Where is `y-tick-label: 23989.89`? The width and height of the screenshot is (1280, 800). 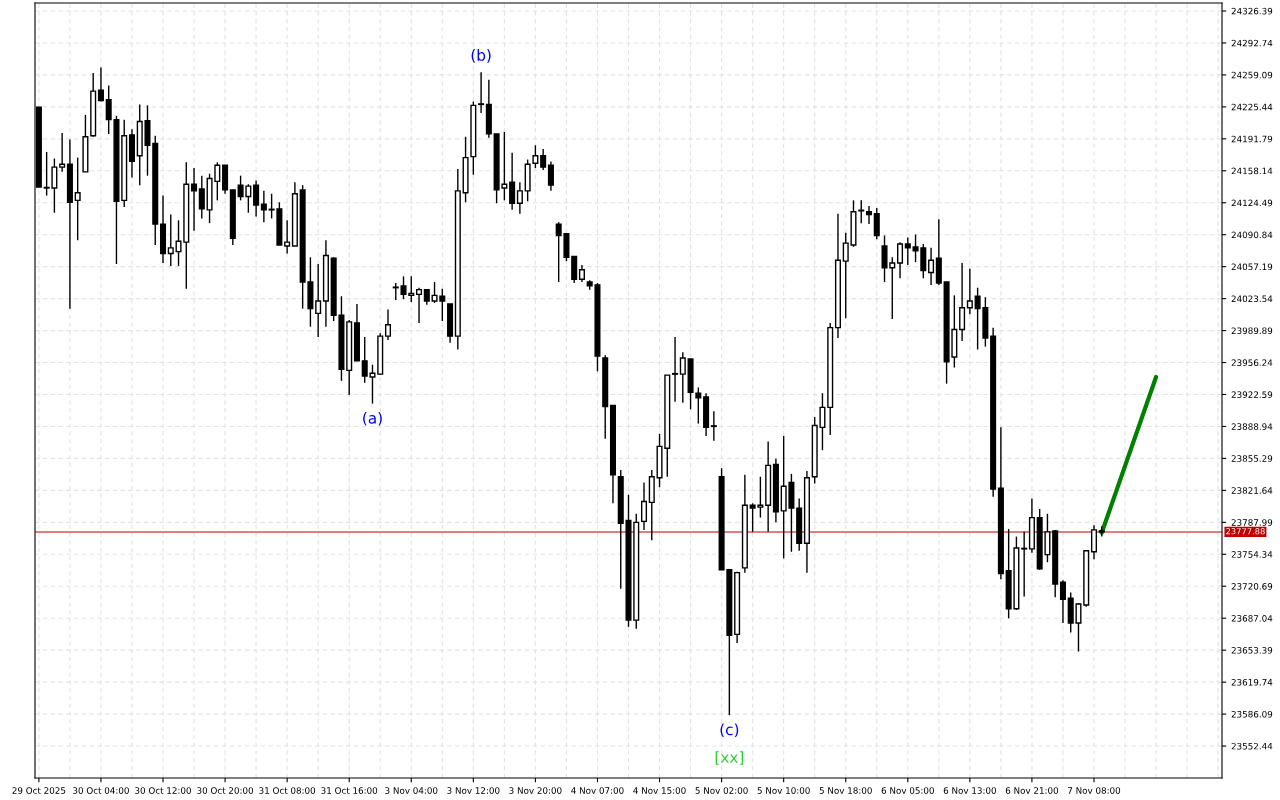 y-tick-label: 23989.89 is located at coordinates (1252, 331).